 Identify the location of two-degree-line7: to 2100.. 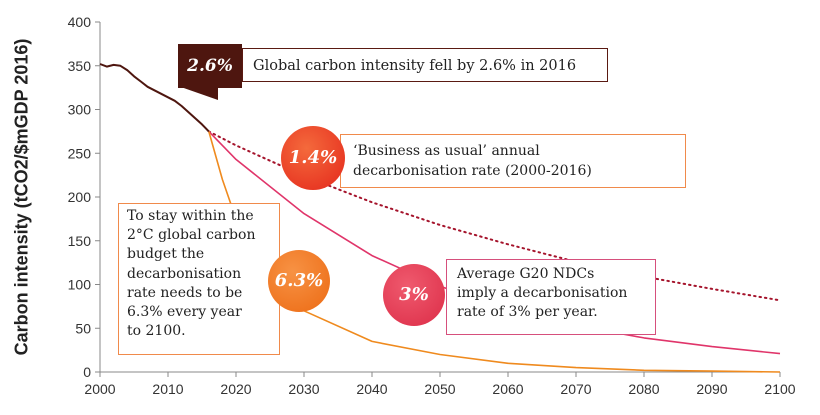
(156, 331).